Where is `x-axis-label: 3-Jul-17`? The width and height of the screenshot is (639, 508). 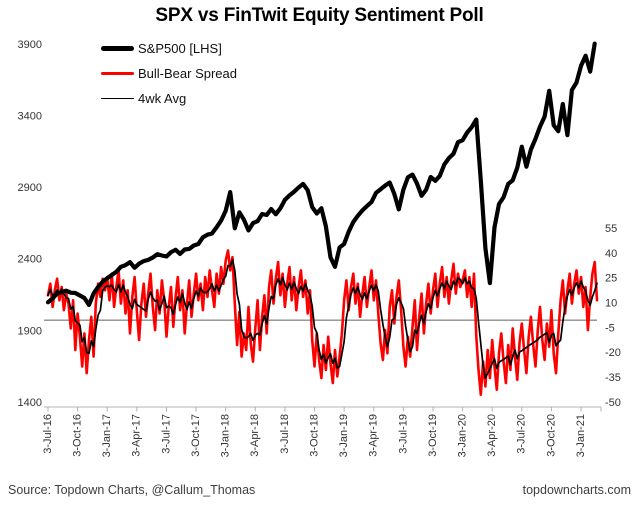
x-axis-label: 3-Jul-17 is located at coordinates (166, 434).